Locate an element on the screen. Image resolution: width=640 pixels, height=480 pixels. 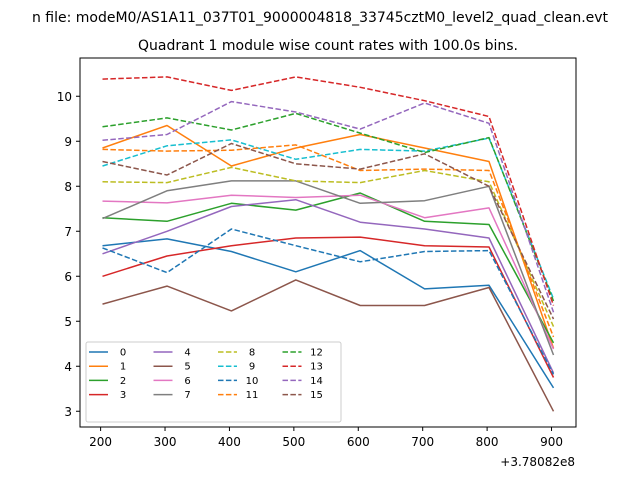
x-tick-label: 400 is located at coordinates (229, 442).